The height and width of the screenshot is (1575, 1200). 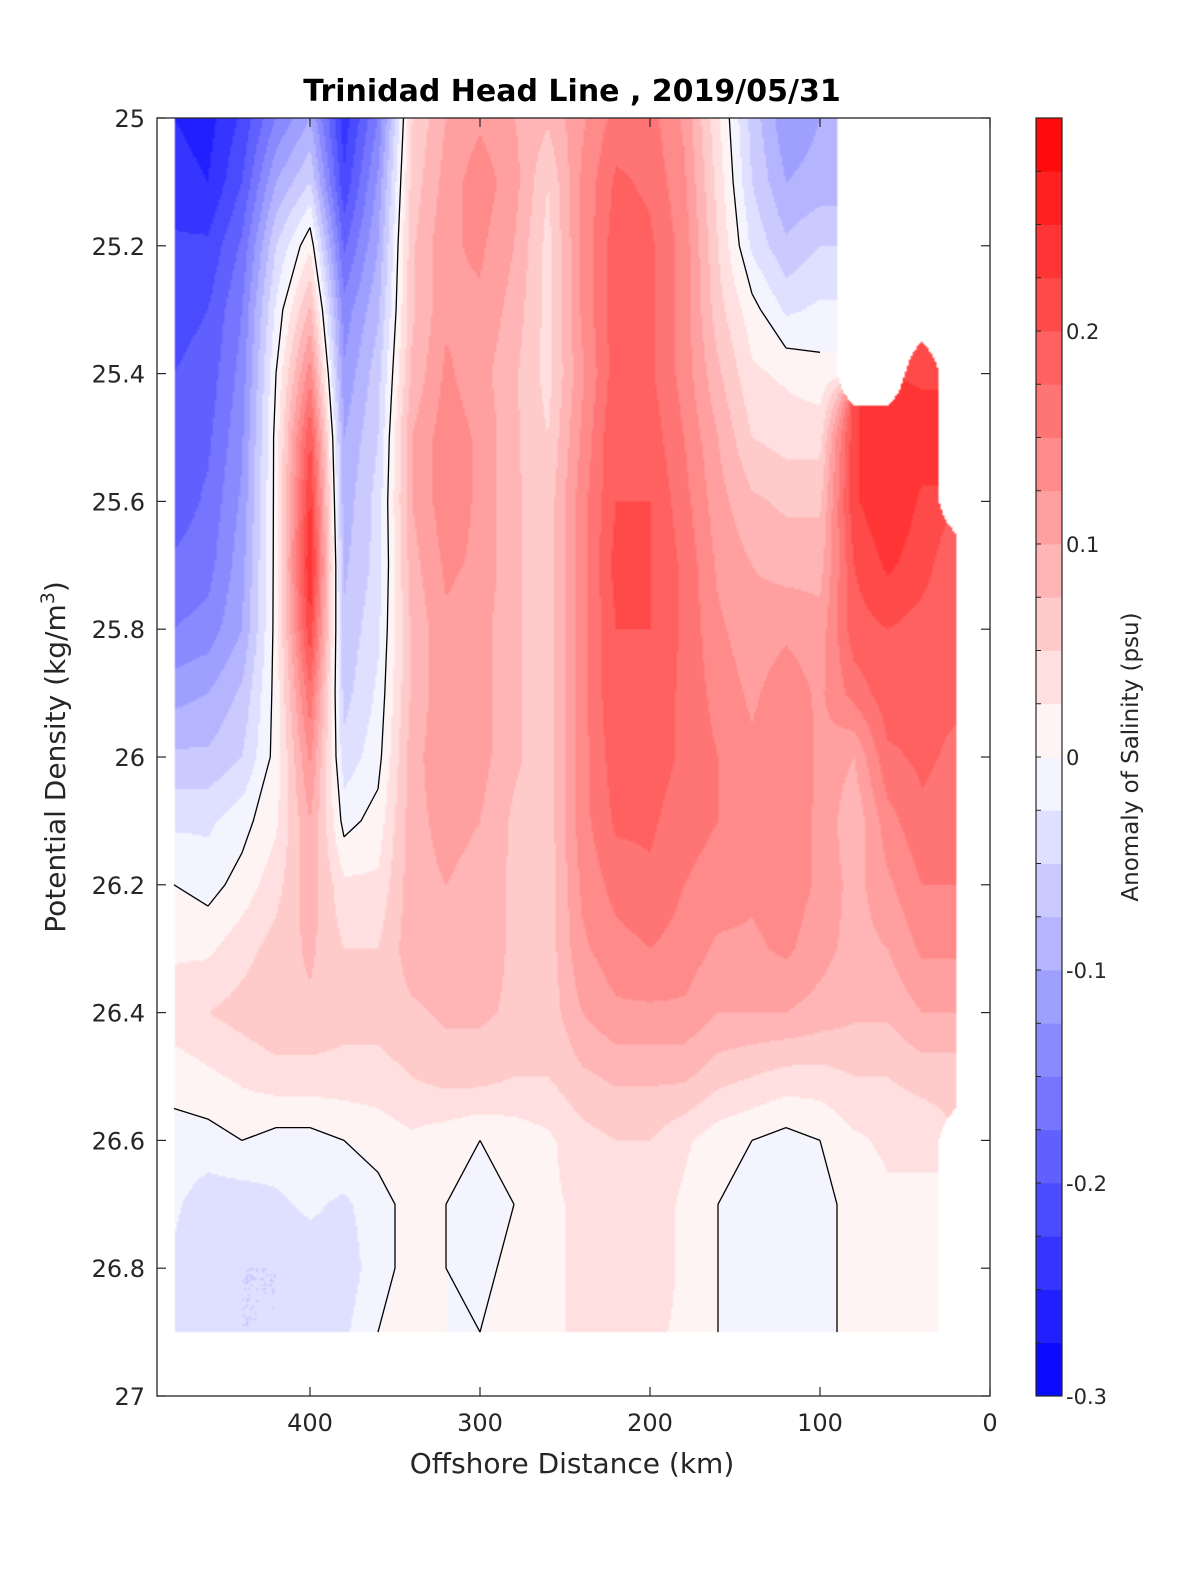 I want to click on y-tick-label: 25.2, so click(x=118, y=247).